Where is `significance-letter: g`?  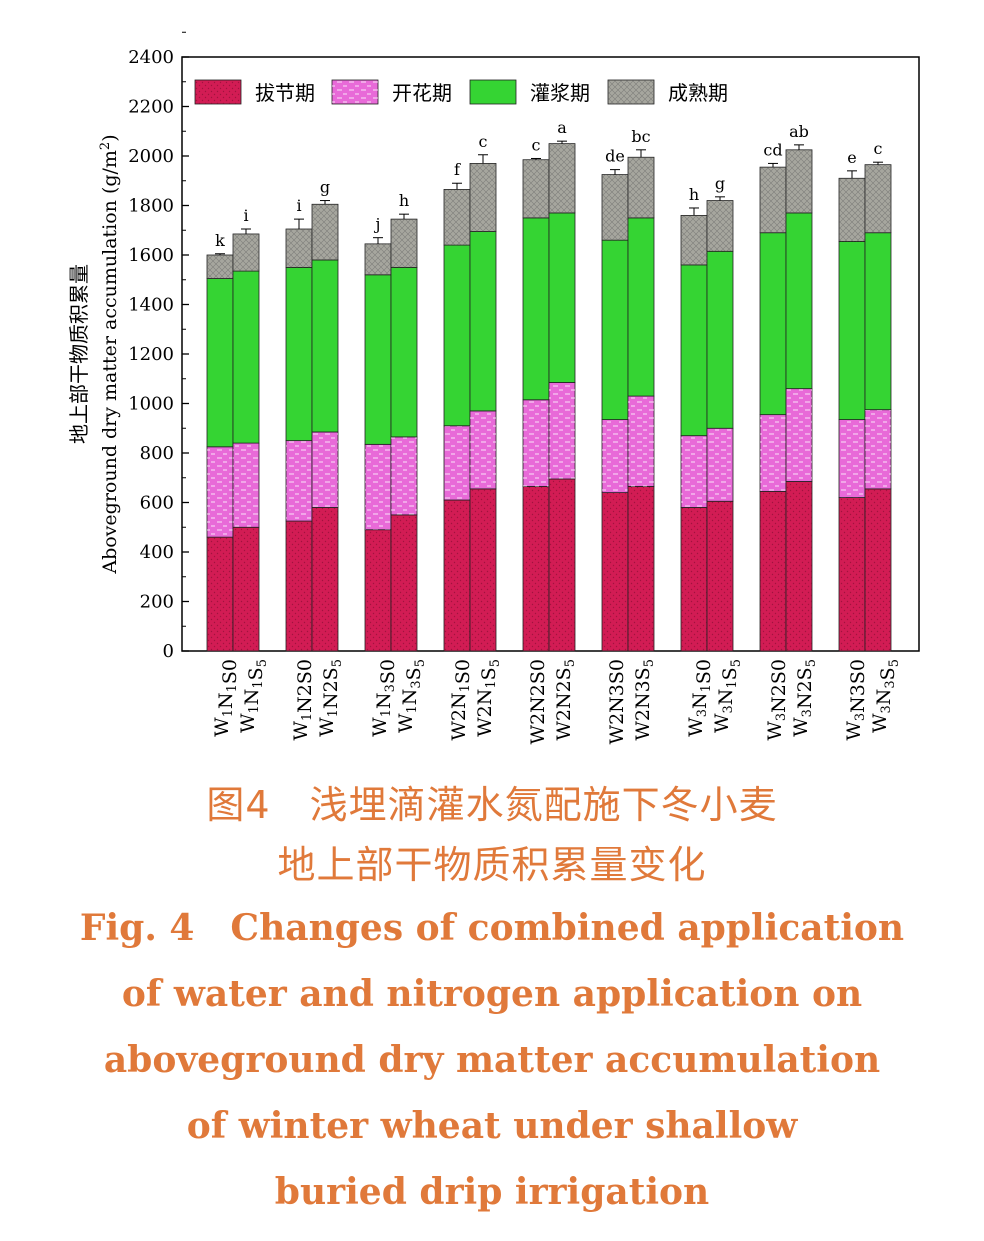
significance-letter: g is located at coordinates (720, 183).